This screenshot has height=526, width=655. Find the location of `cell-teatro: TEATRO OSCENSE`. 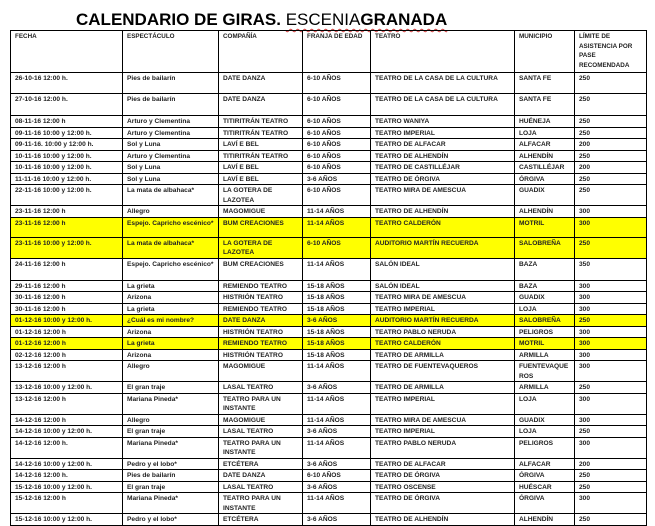

cell-teatro: TEATRO OSCENSE is located at coordinates (442, 486).